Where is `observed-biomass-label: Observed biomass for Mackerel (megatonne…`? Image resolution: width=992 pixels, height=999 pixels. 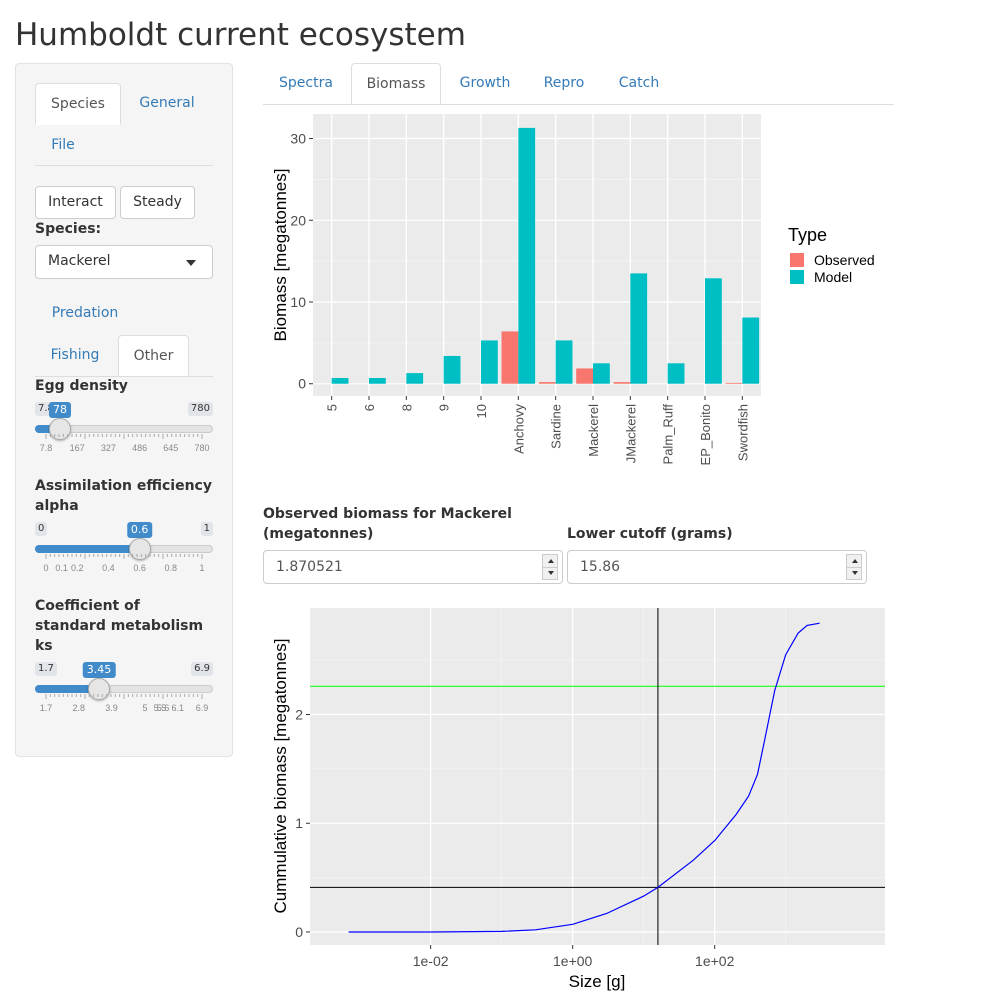
observed-biomass-label: Observed biomass for Mackerel (megatonne… is located at coordinates (387, 524).